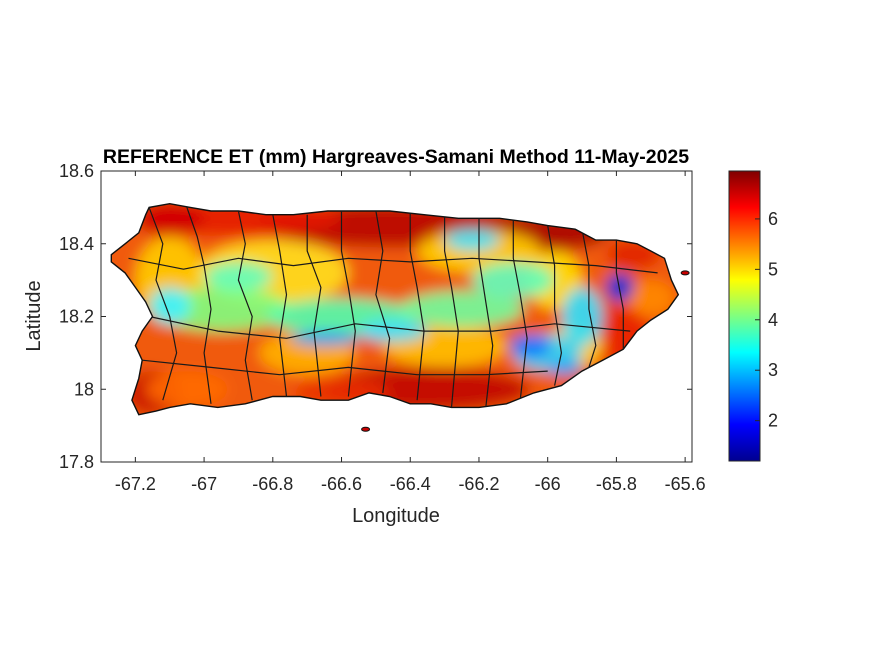  Describe the element at coordinates (744, 316) in the screenshot. I see `colorbar` at that location.